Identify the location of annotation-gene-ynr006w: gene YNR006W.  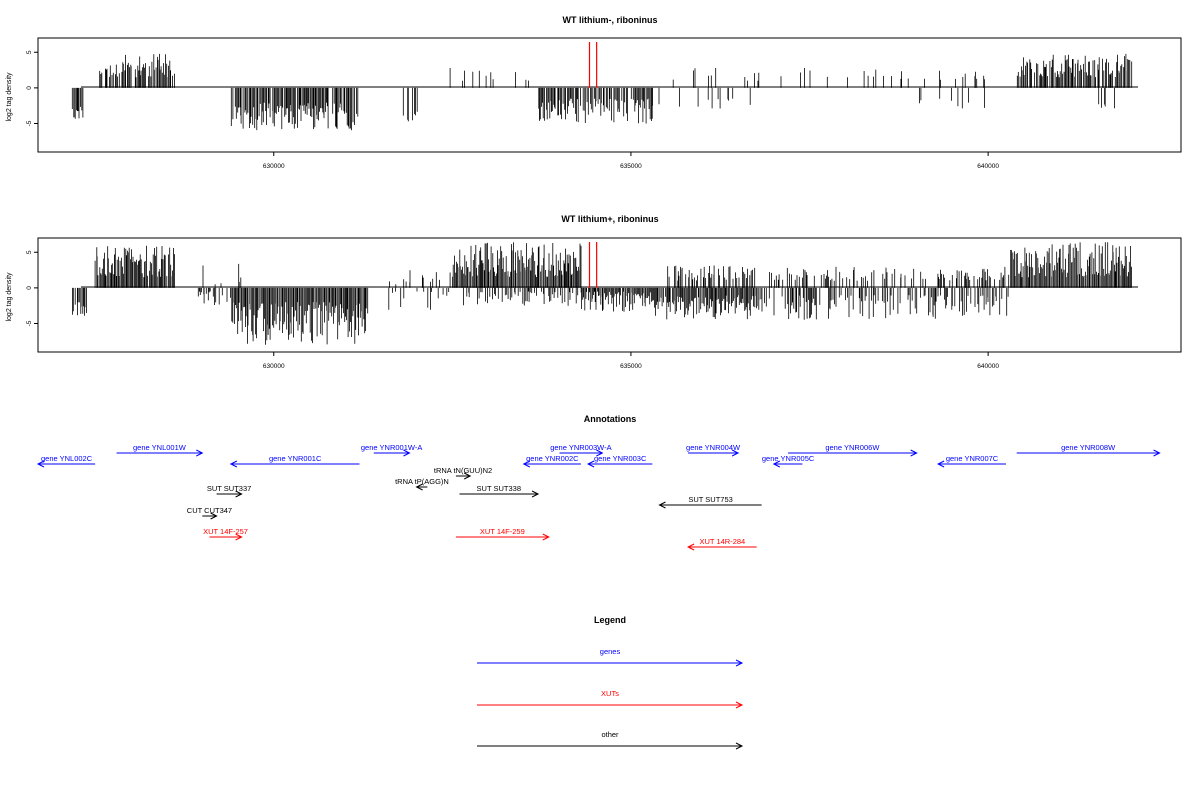
(853, 450).